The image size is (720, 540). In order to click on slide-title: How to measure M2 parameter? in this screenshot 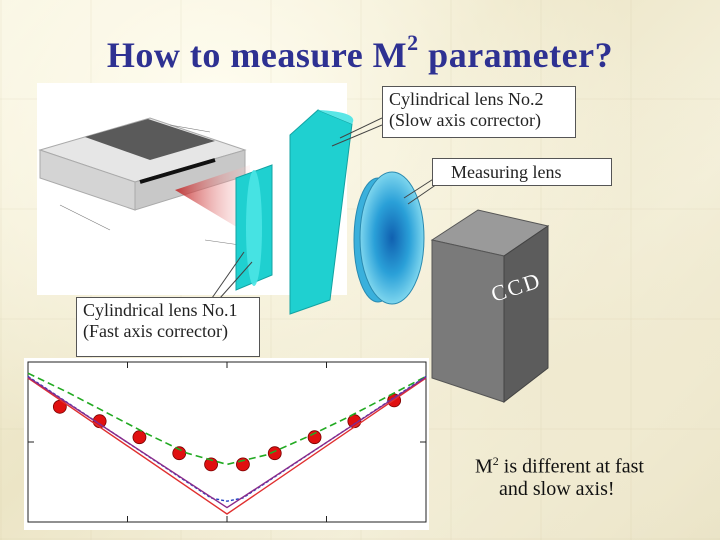, I will do `click(360, 52)`.